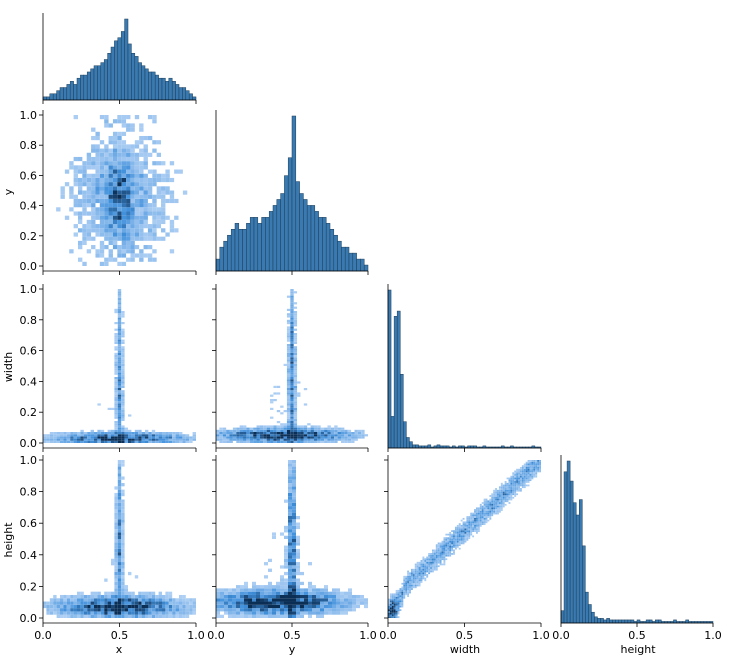 The image size is (729, 666). What do you see at coordinates (29, 460) in the screenshot?
I see `y-tick-label-height: 1.0` at bounding box center [29, 460].